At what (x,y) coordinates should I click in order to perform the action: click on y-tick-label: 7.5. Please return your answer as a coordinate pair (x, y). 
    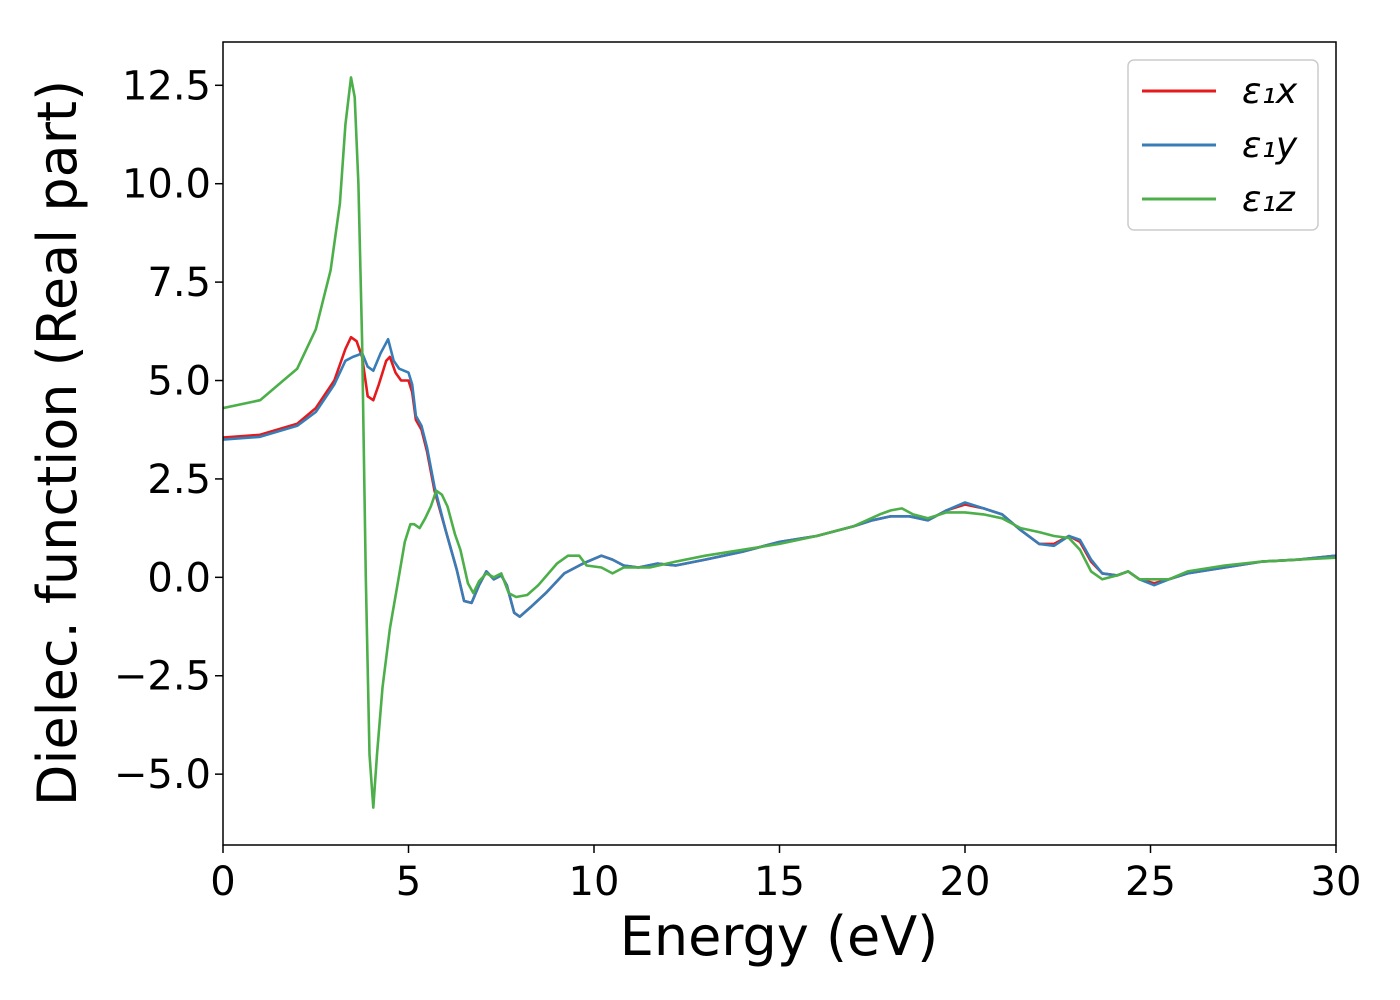
    Looking at the image, I should click on (179, 283).